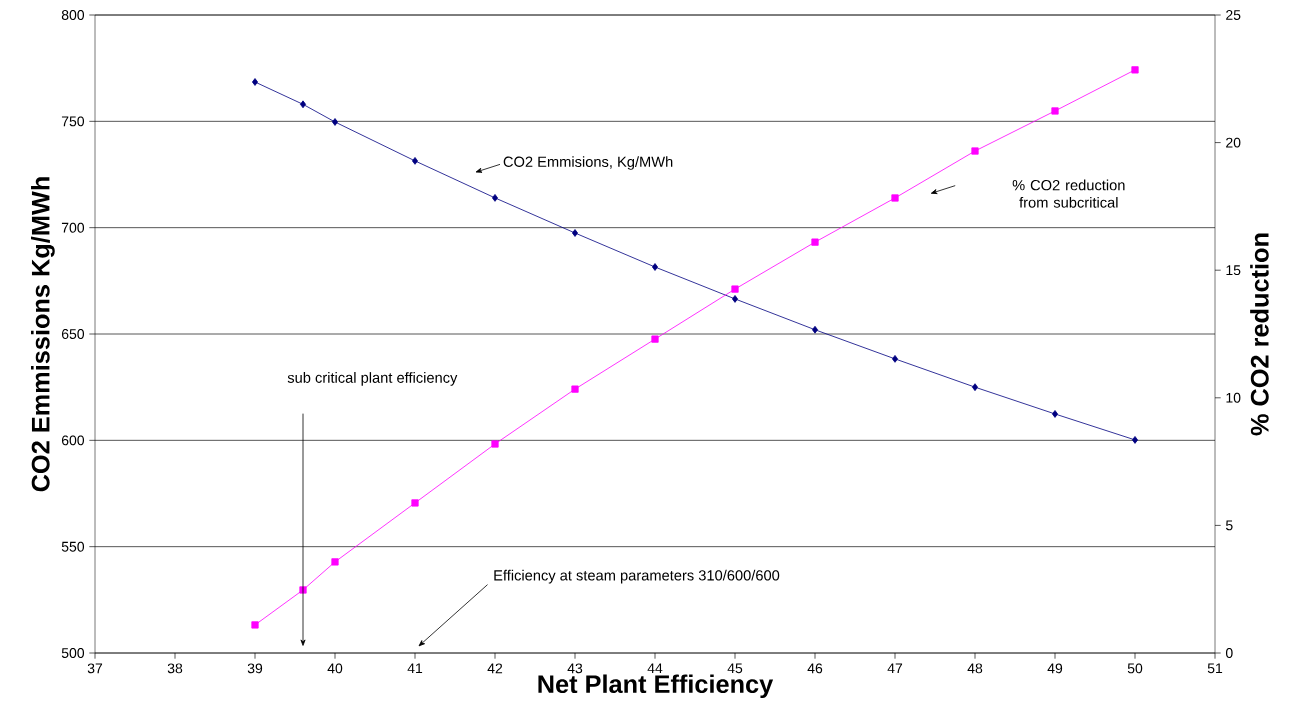 The height and width of the screenshot is (719, 1289). I want to click on x-tick-label: 48, so click(975, 668).